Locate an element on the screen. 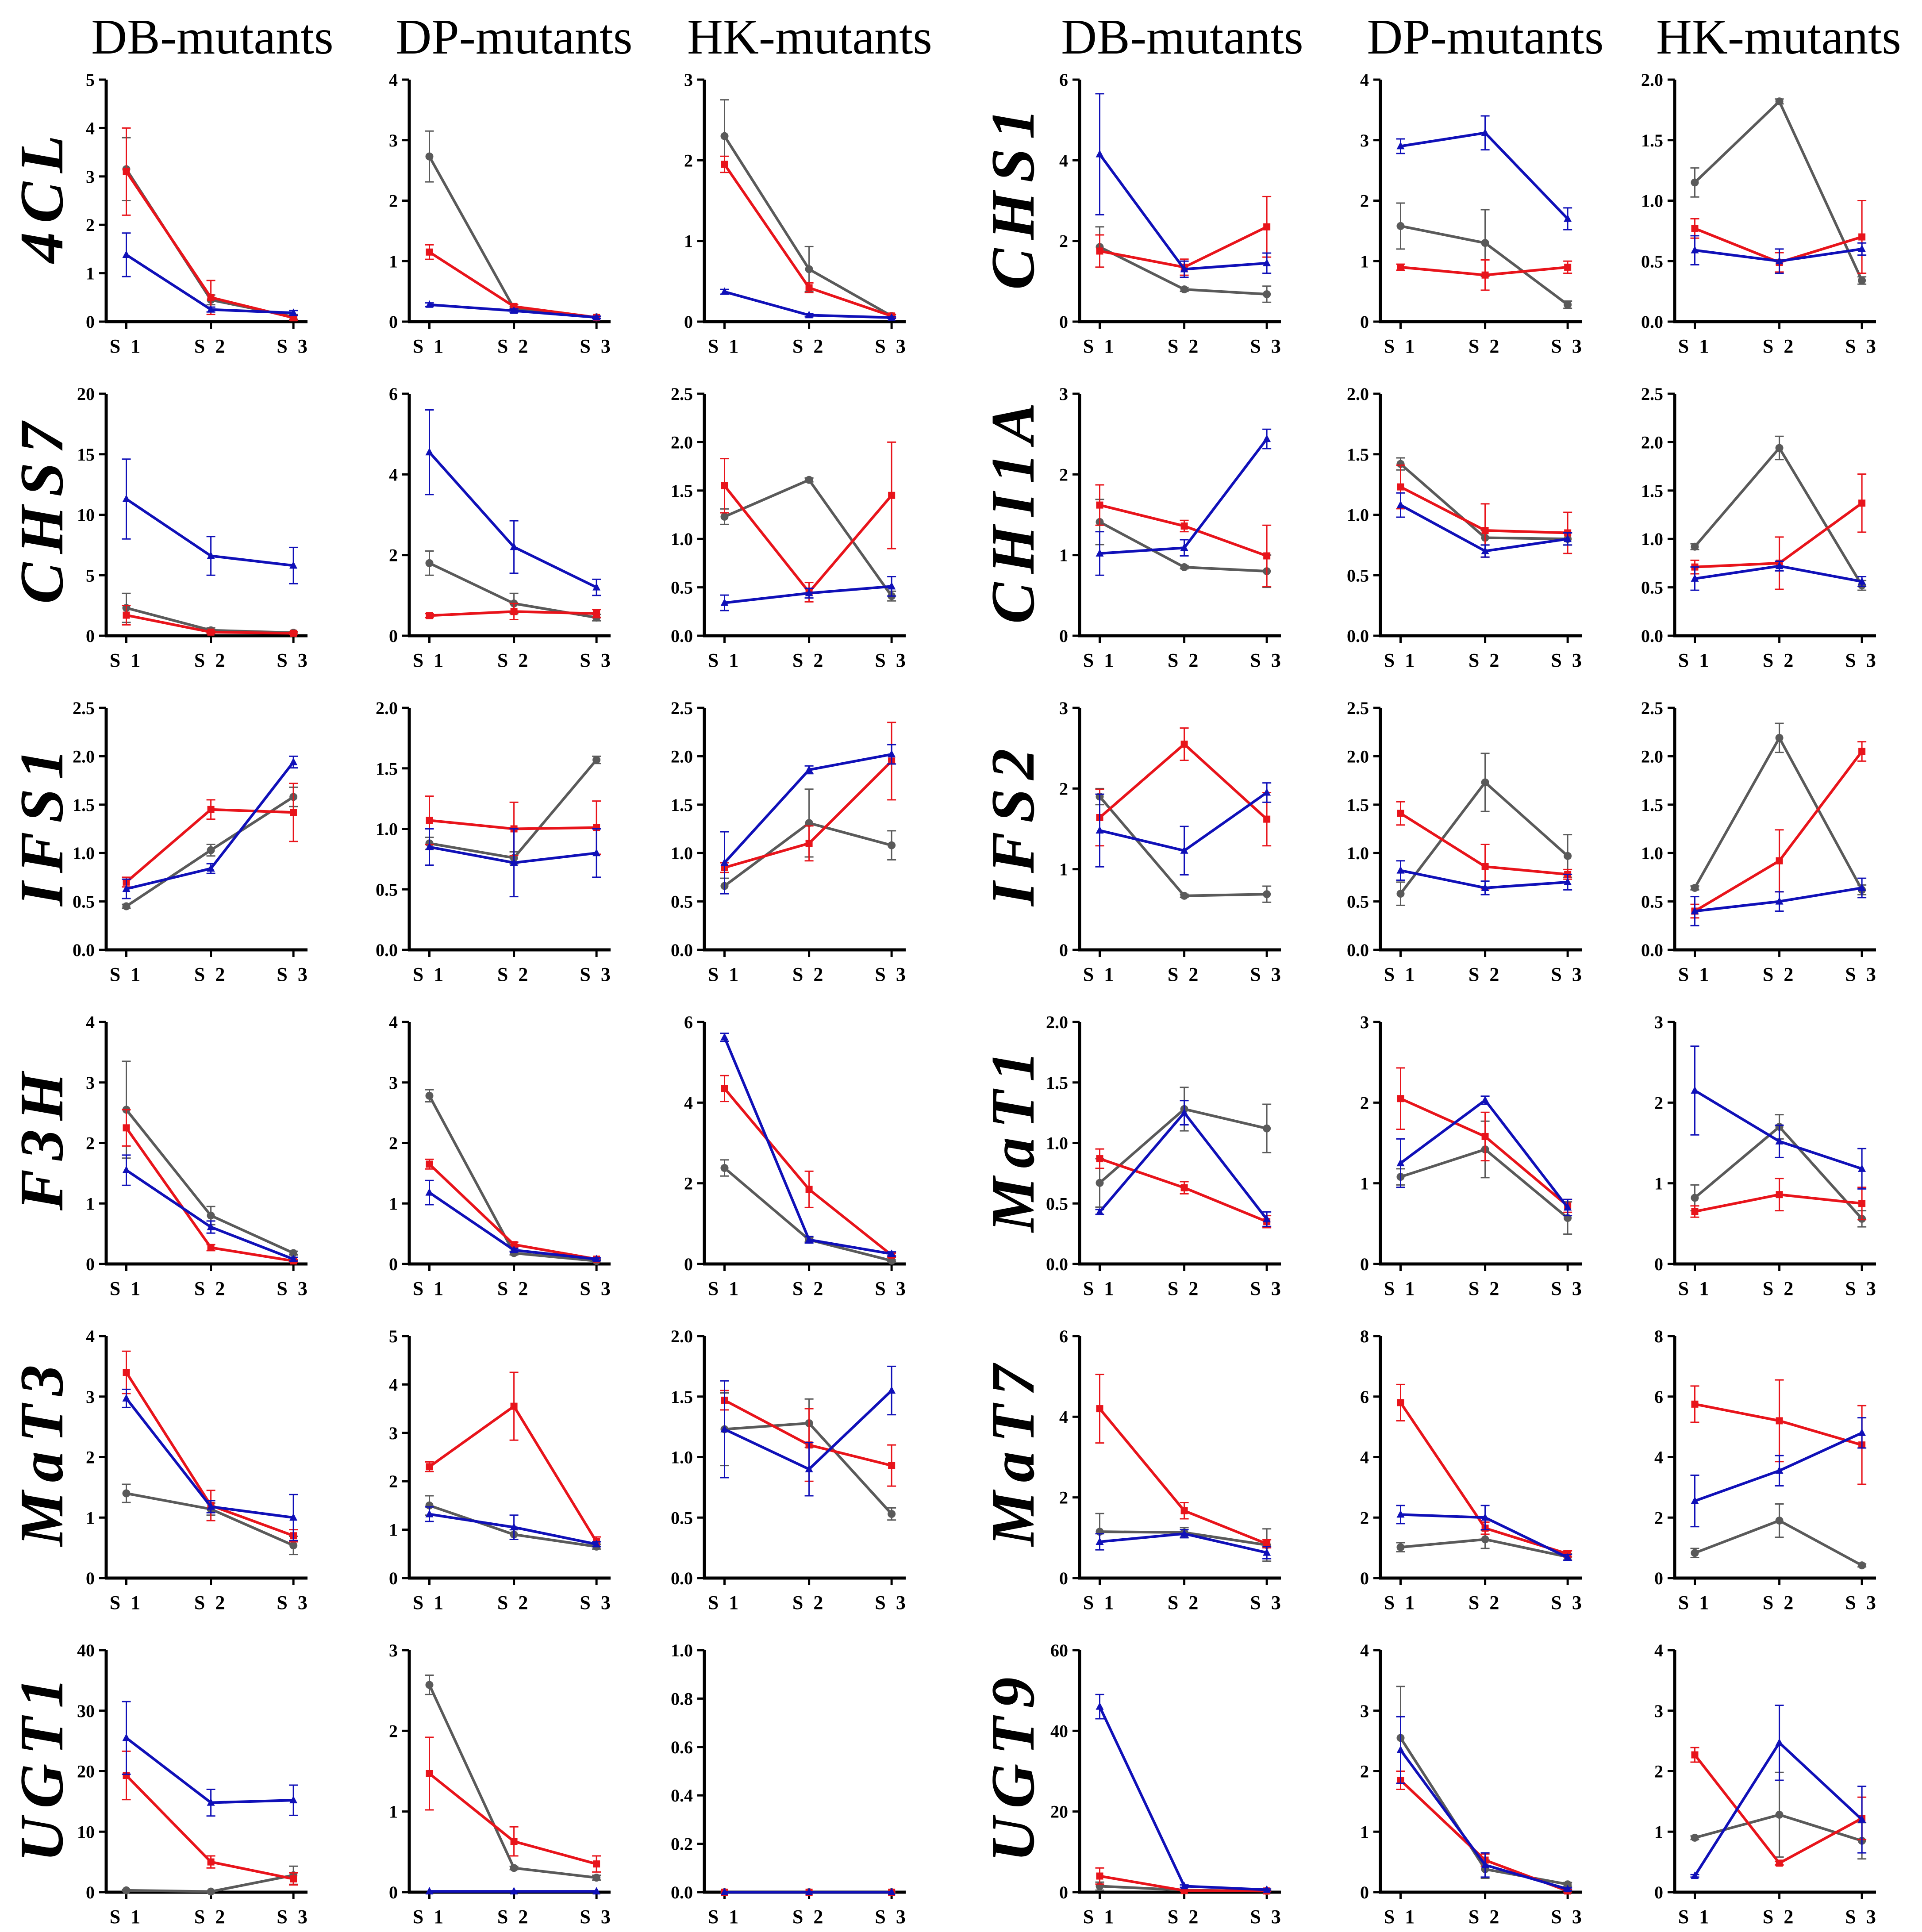  y-tick-label: 0.8 is located at coordinates (682, 1699).